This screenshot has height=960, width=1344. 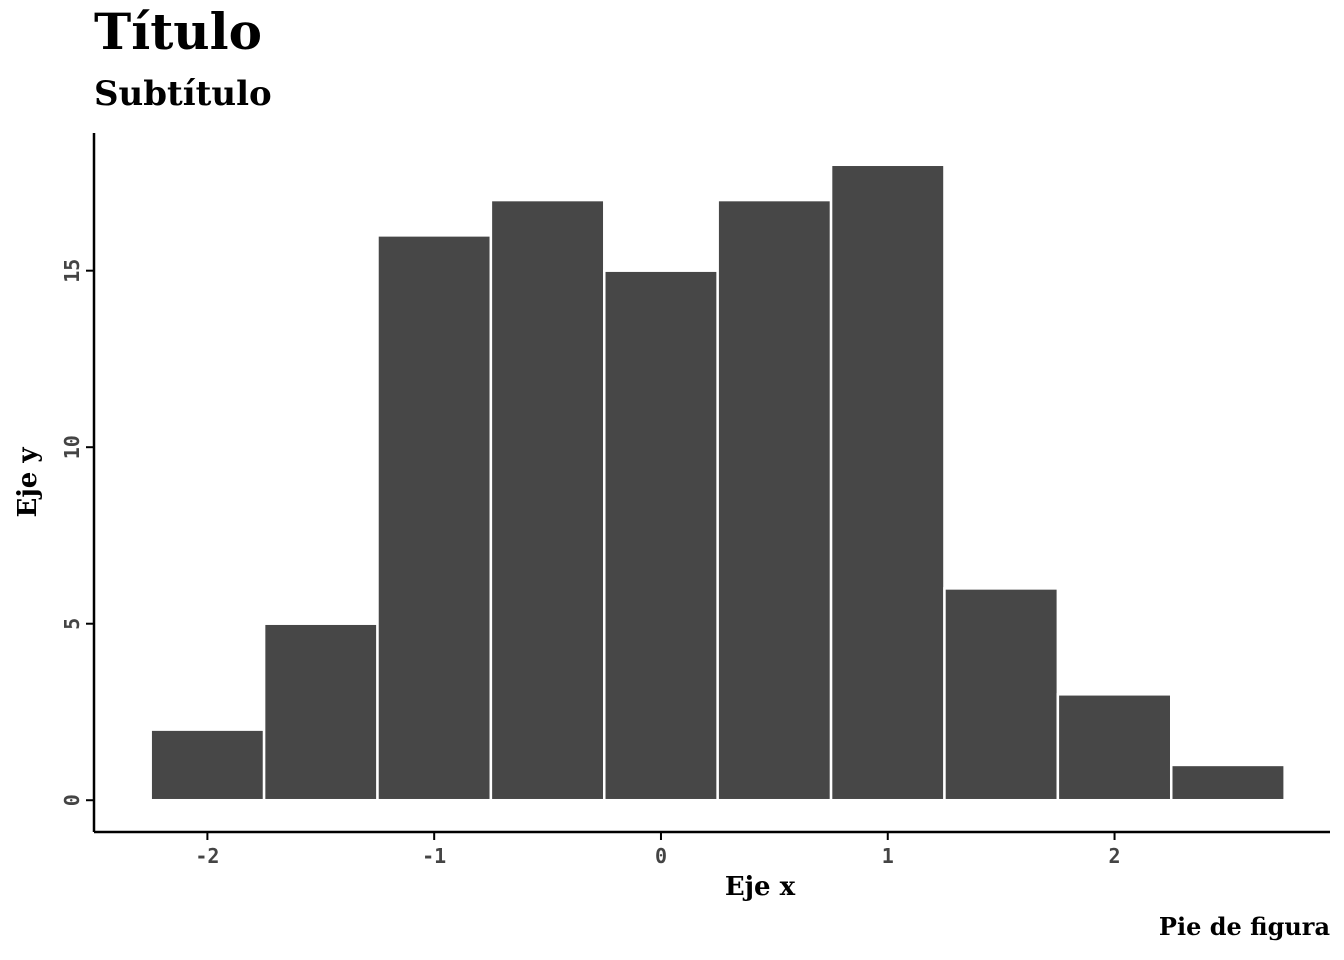 I want to click on y-tick-label-2: 10, so click(x=72, y=447).